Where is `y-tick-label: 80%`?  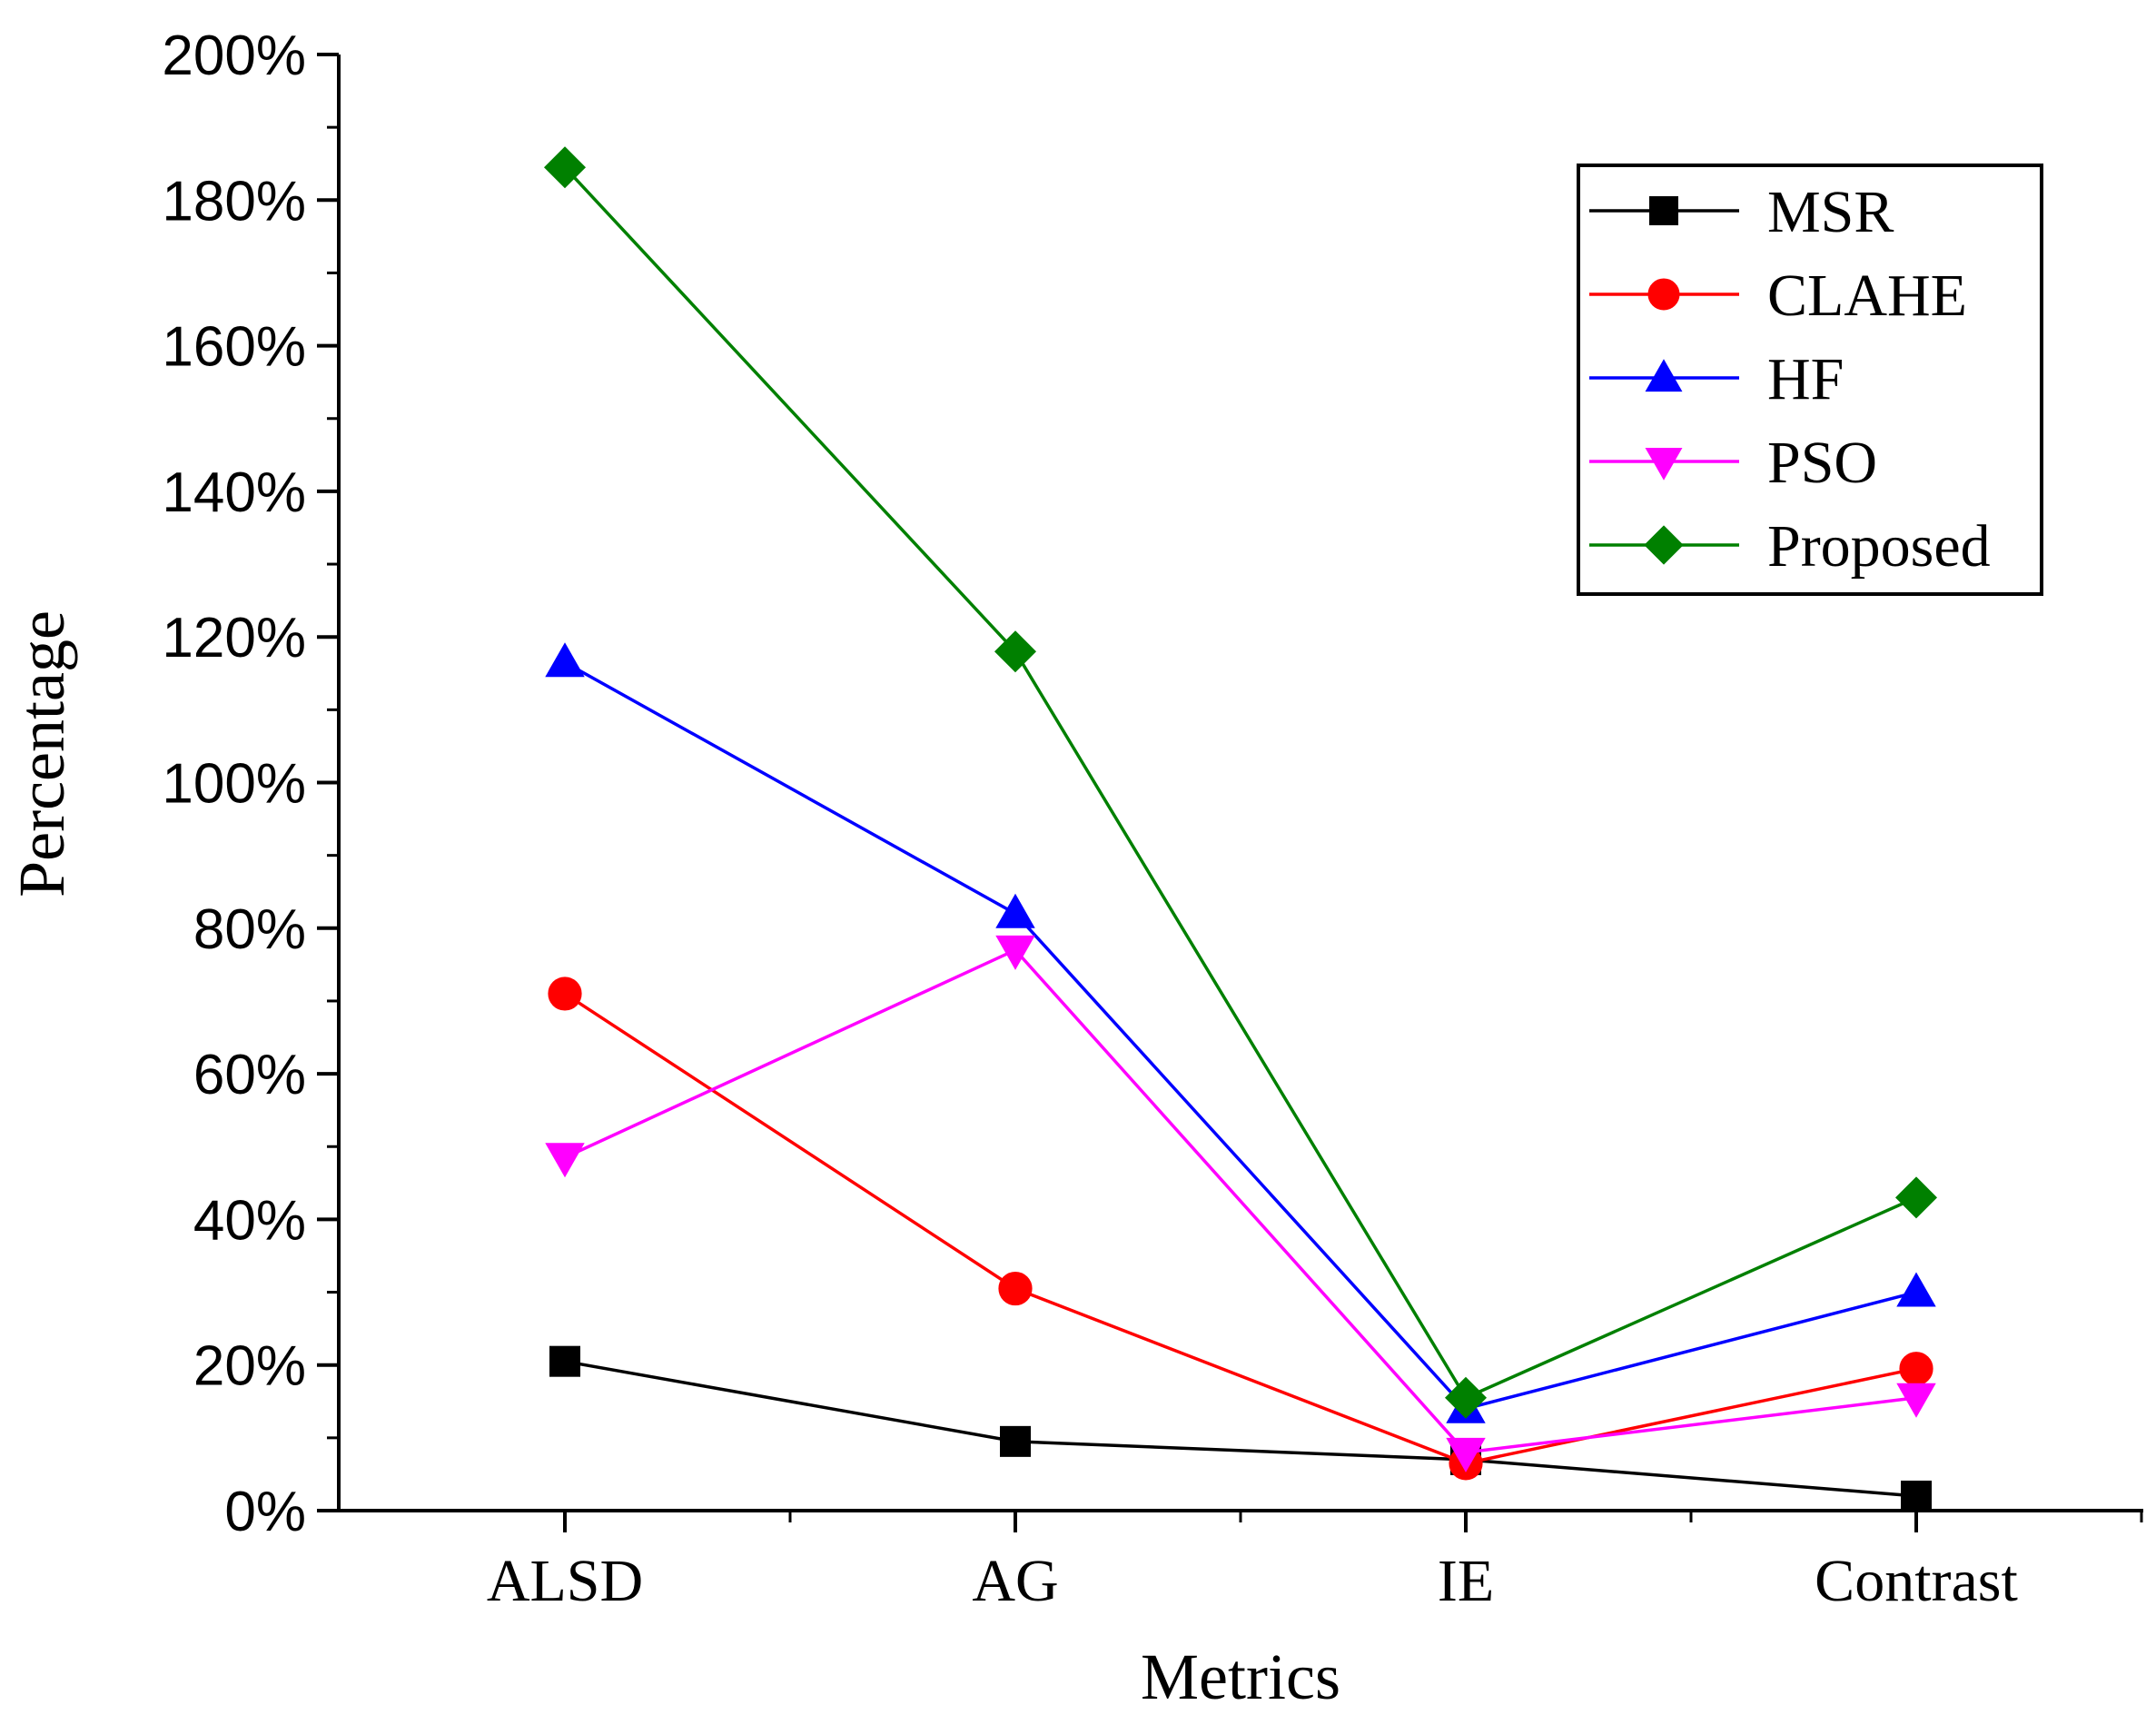 y-tick-label: 80% is located at coordinates (249, 929).